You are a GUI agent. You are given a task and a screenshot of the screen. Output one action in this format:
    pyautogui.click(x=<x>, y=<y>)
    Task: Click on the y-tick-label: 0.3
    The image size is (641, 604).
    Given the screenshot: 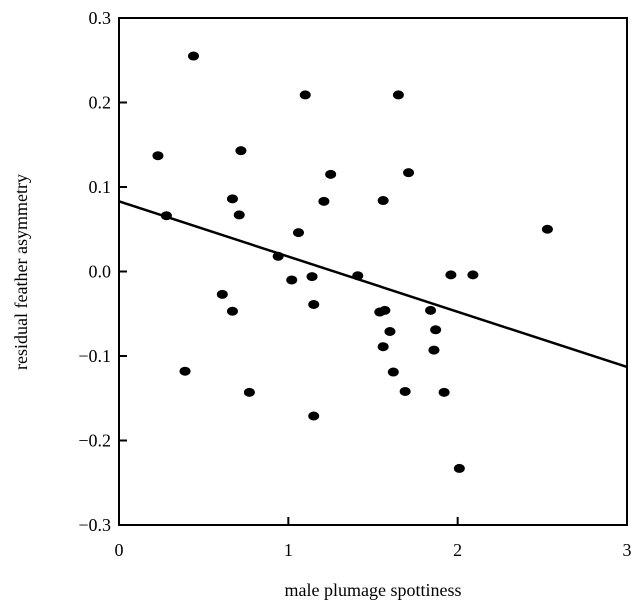 What is the action you would take?
    pyautogui.click(x=100, y=18)
    